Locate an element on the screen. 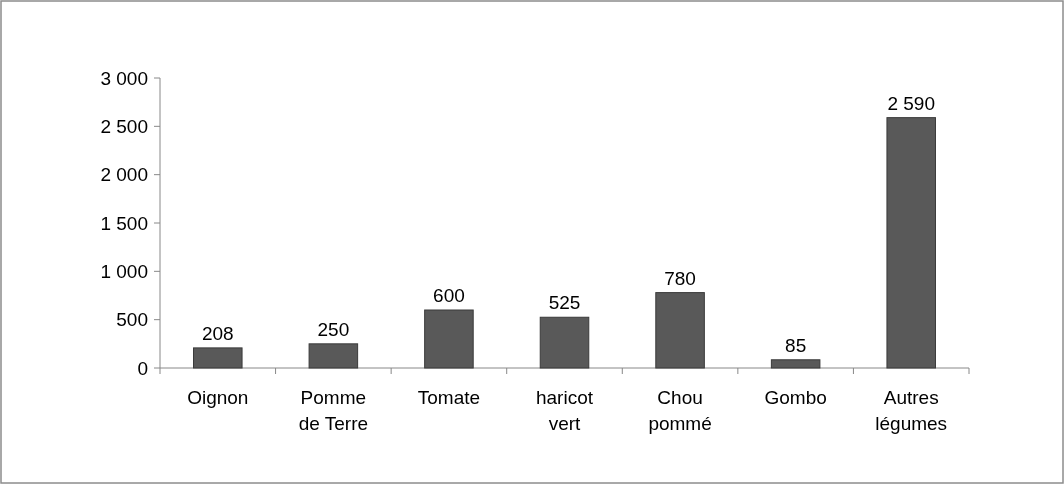 The width and height of the screenshot is (1064, 484). y-tick-label: 1 000 is located at coordinates (124, 271).